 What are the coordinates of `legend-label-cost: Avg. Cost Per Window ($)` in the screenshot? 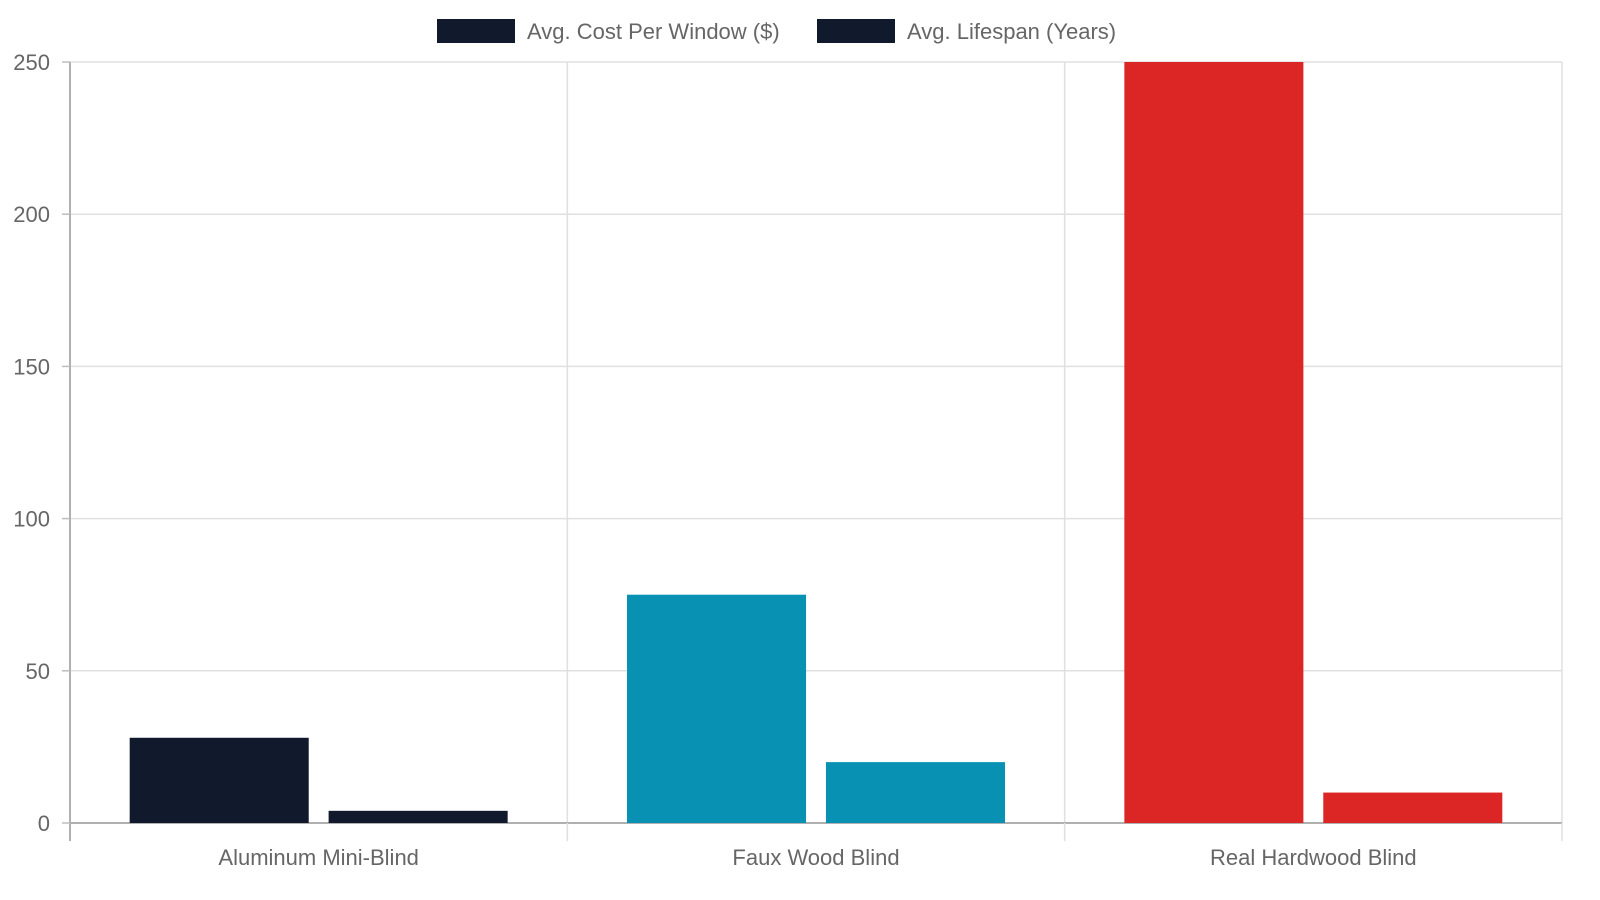 It's located at (653, 31).